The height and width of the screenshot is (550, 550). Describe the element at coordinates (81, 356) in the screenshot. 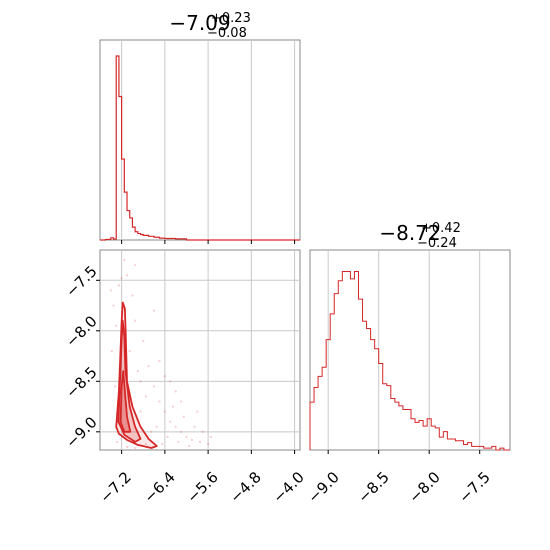

I see `joint-y-tick-labels: −7.5 −8.0 −8.5 −9.0` at that location.